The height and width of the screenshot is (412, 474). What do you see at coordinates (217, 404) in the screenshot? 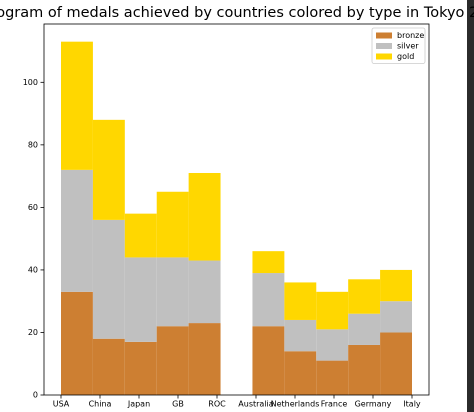
I see `x-tick-label: ROC` at bounding box center [217, 404].